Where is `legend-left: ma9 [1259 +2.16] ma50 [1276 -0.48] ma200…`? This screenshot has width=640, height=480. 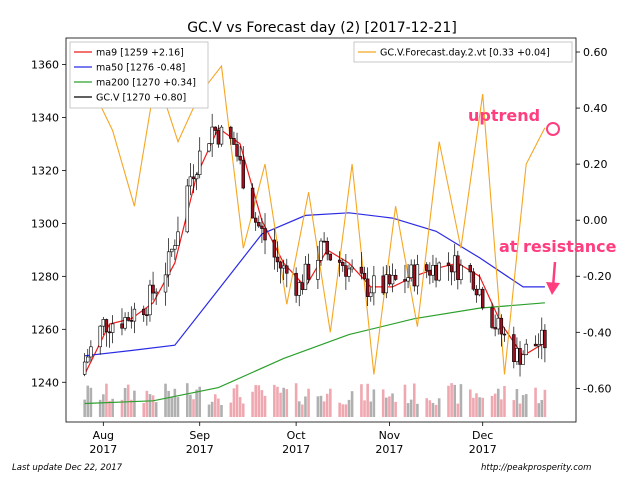
legend-left: ma9 [1259 +2.16] ma50 [1276 -0.48] ma200… is located at coordinates (139, 75).